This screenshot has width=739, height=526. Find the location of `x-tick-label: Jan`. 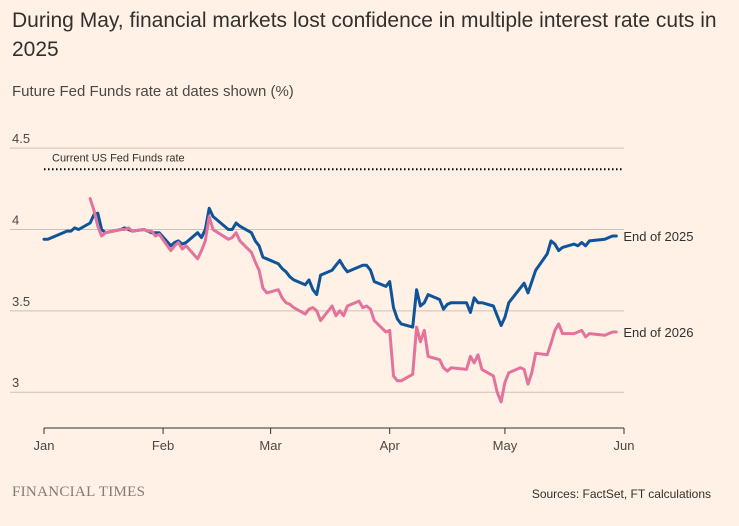

x-tick-label: Jan is located at coordinates (44, 445).